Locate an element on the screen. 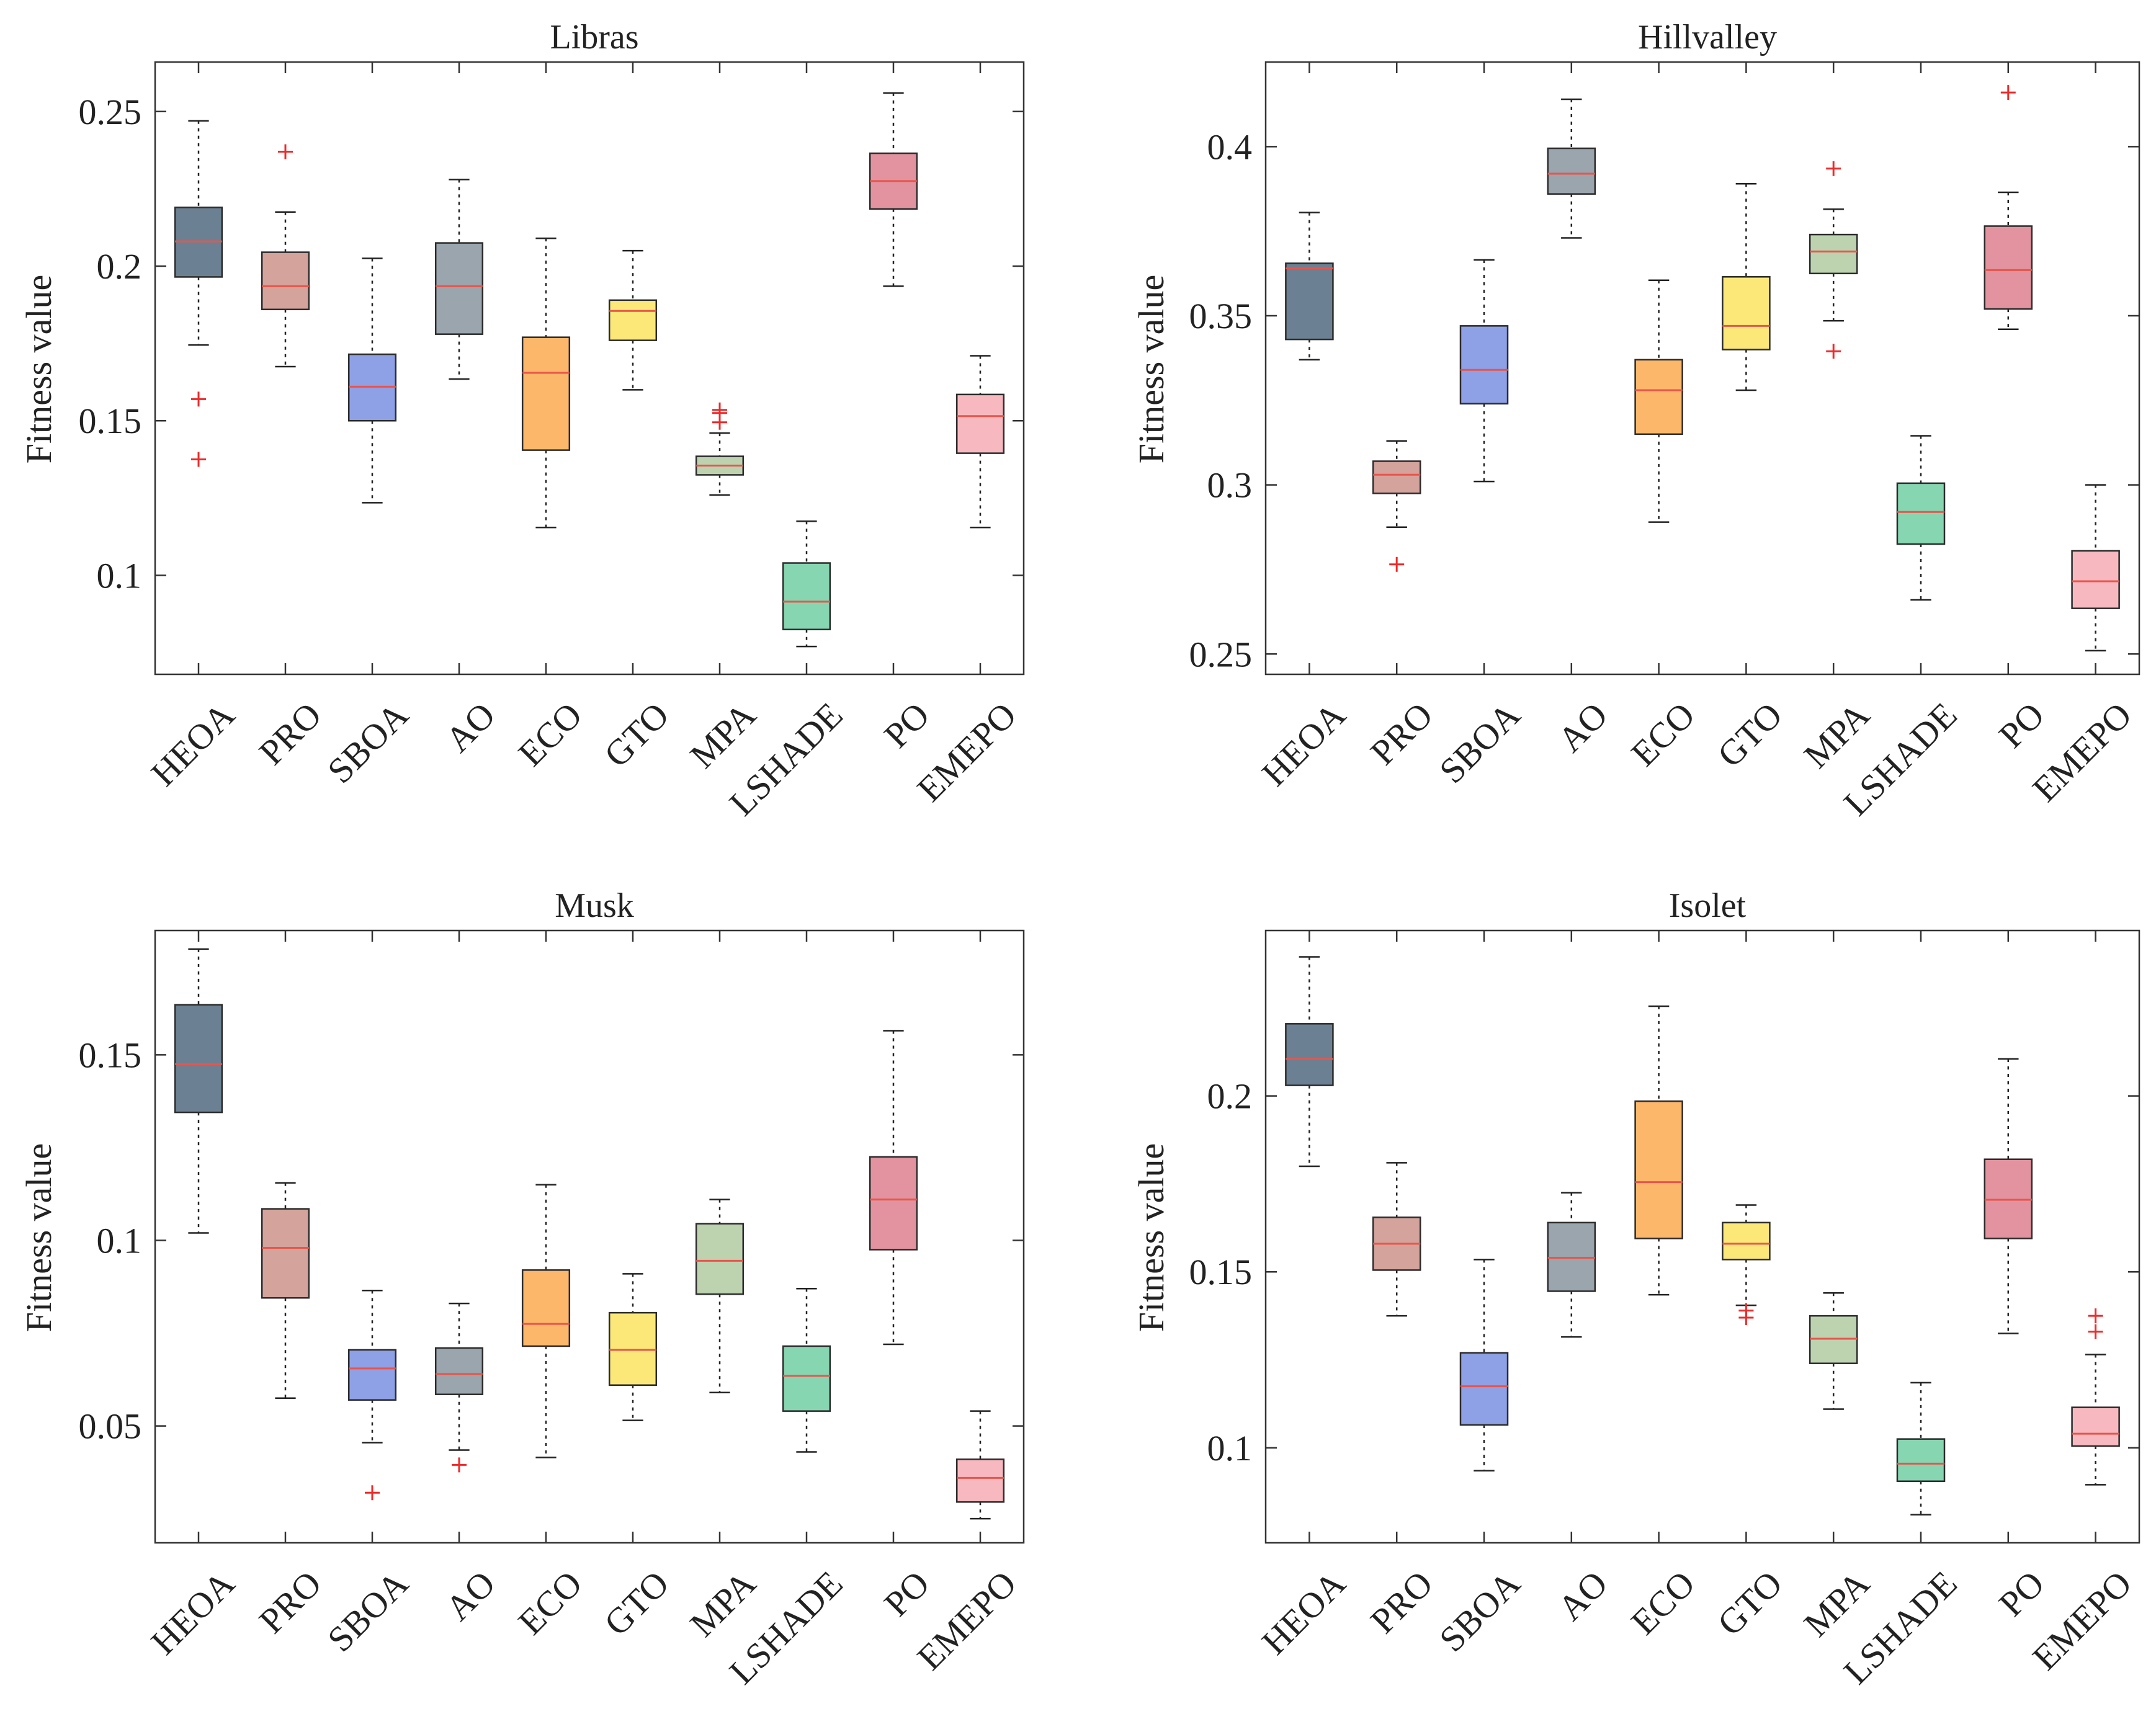  chart-title-isolet: Isolet is located at coordinates (1708, 905).